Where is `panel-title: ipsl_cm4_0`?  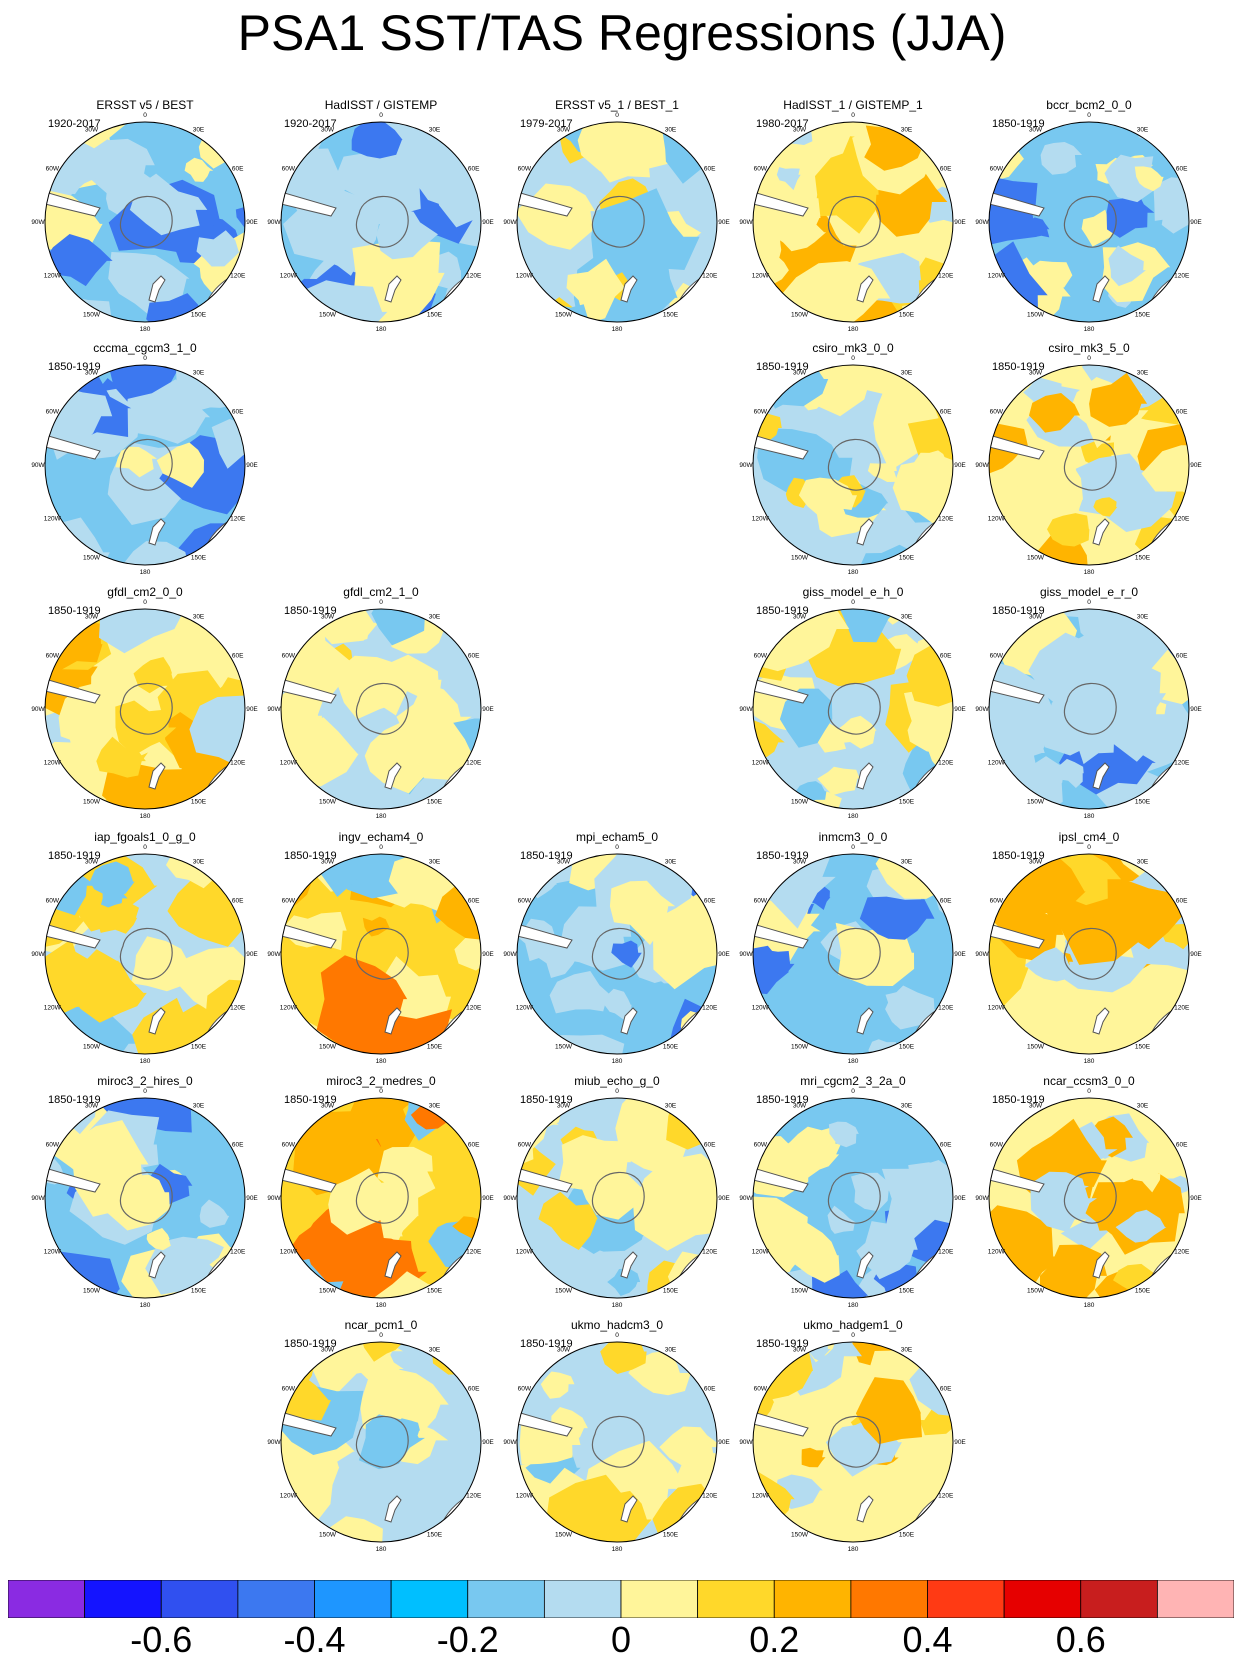
panel-title: ipsl_cm4_0 is located at coordinates (1089, 837).